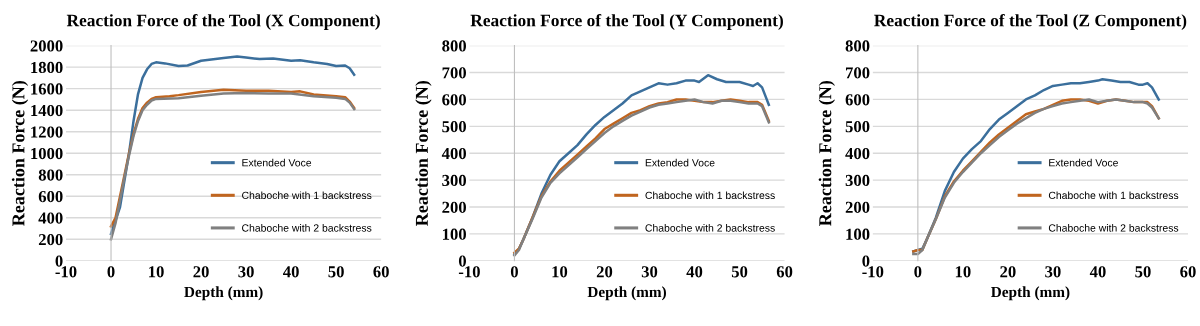 This screenshot has height=326, width=1200. Describe the element at coordinates (1030, 21) in the screenshot. I see `chart-title: Reaction Force of the Tool (Z Component)` at that location.